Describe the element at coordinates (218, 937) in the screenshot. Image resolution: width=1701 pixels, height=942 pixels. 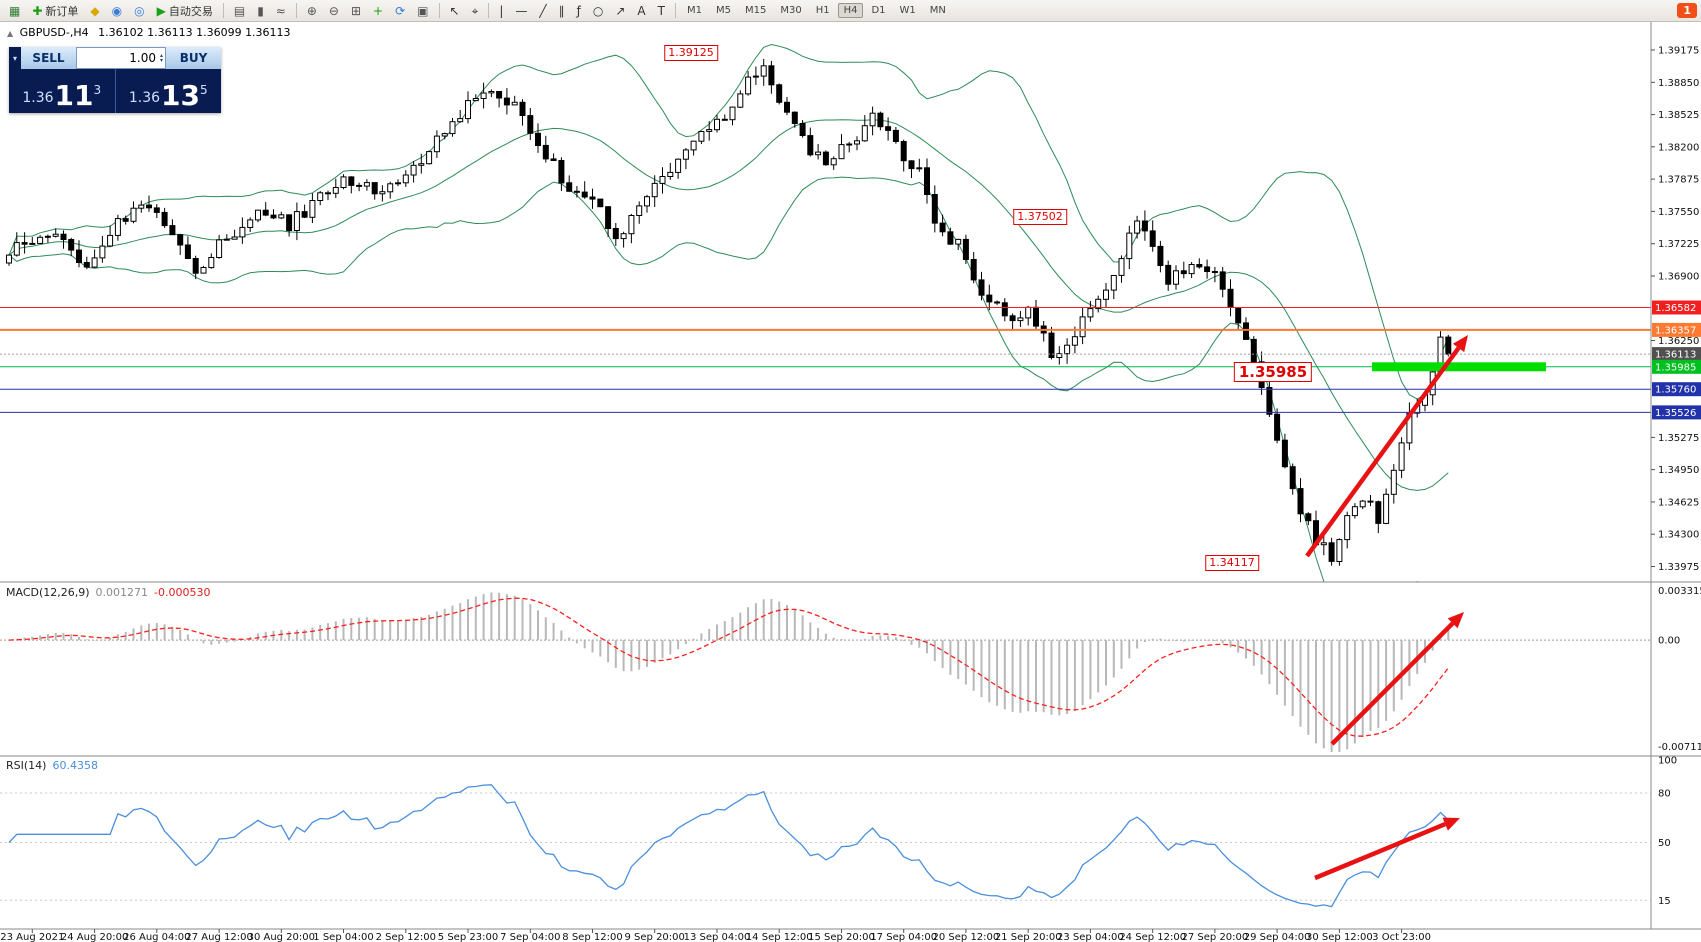
I see `svg-text: 27 Aug 12:00` at that location.